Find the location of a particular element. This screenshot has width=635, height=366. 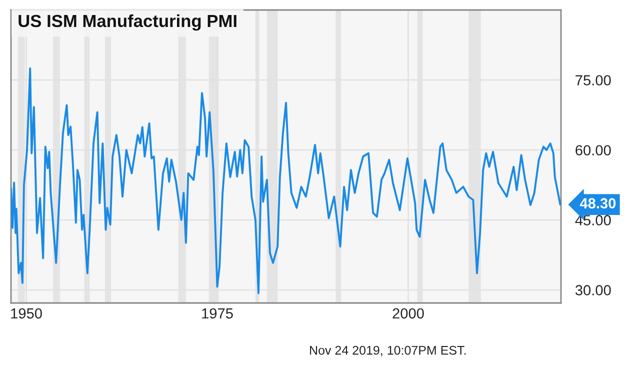

chart-title: US ISM Manufacturing PMI is located at coordinates (127, 22).